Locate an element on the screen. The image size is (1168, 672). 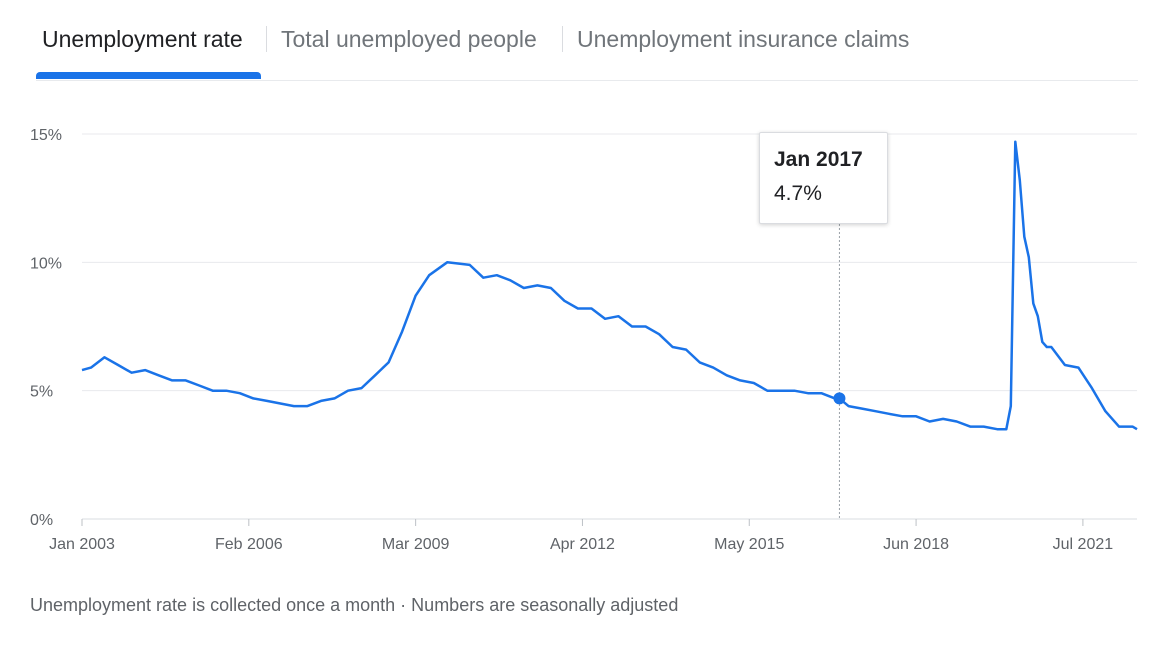
y-axis-tick-labels: 0% 5% 10% 15% is located at coordinates (46, 328).